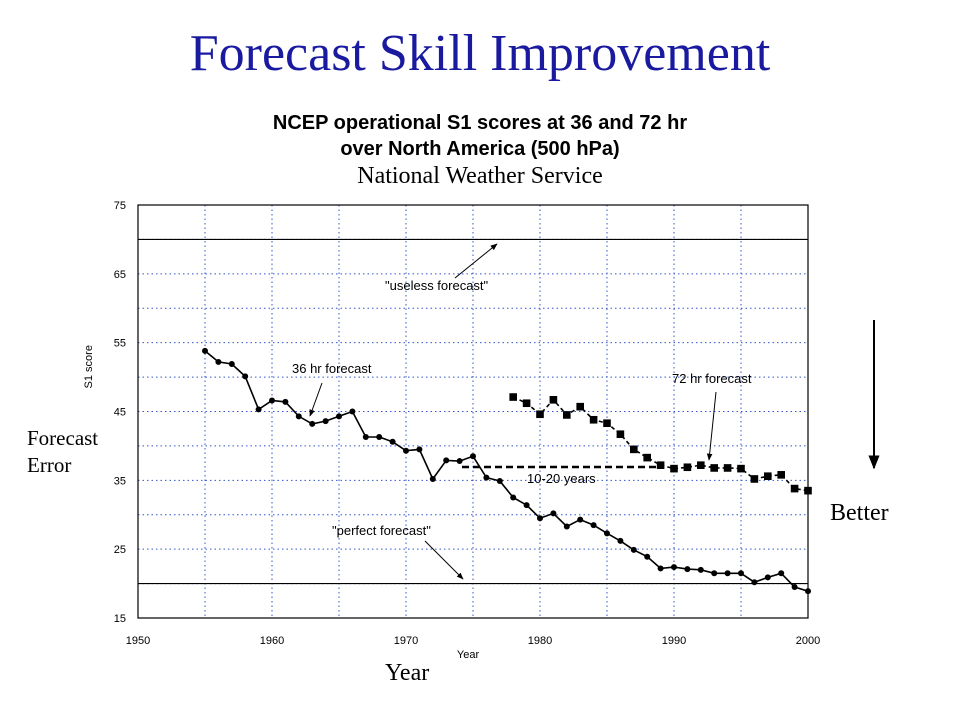 This screenshot has height=720, width=960. I want to click on slide-title: Forecast Skill Improvement, so click(480, 53).